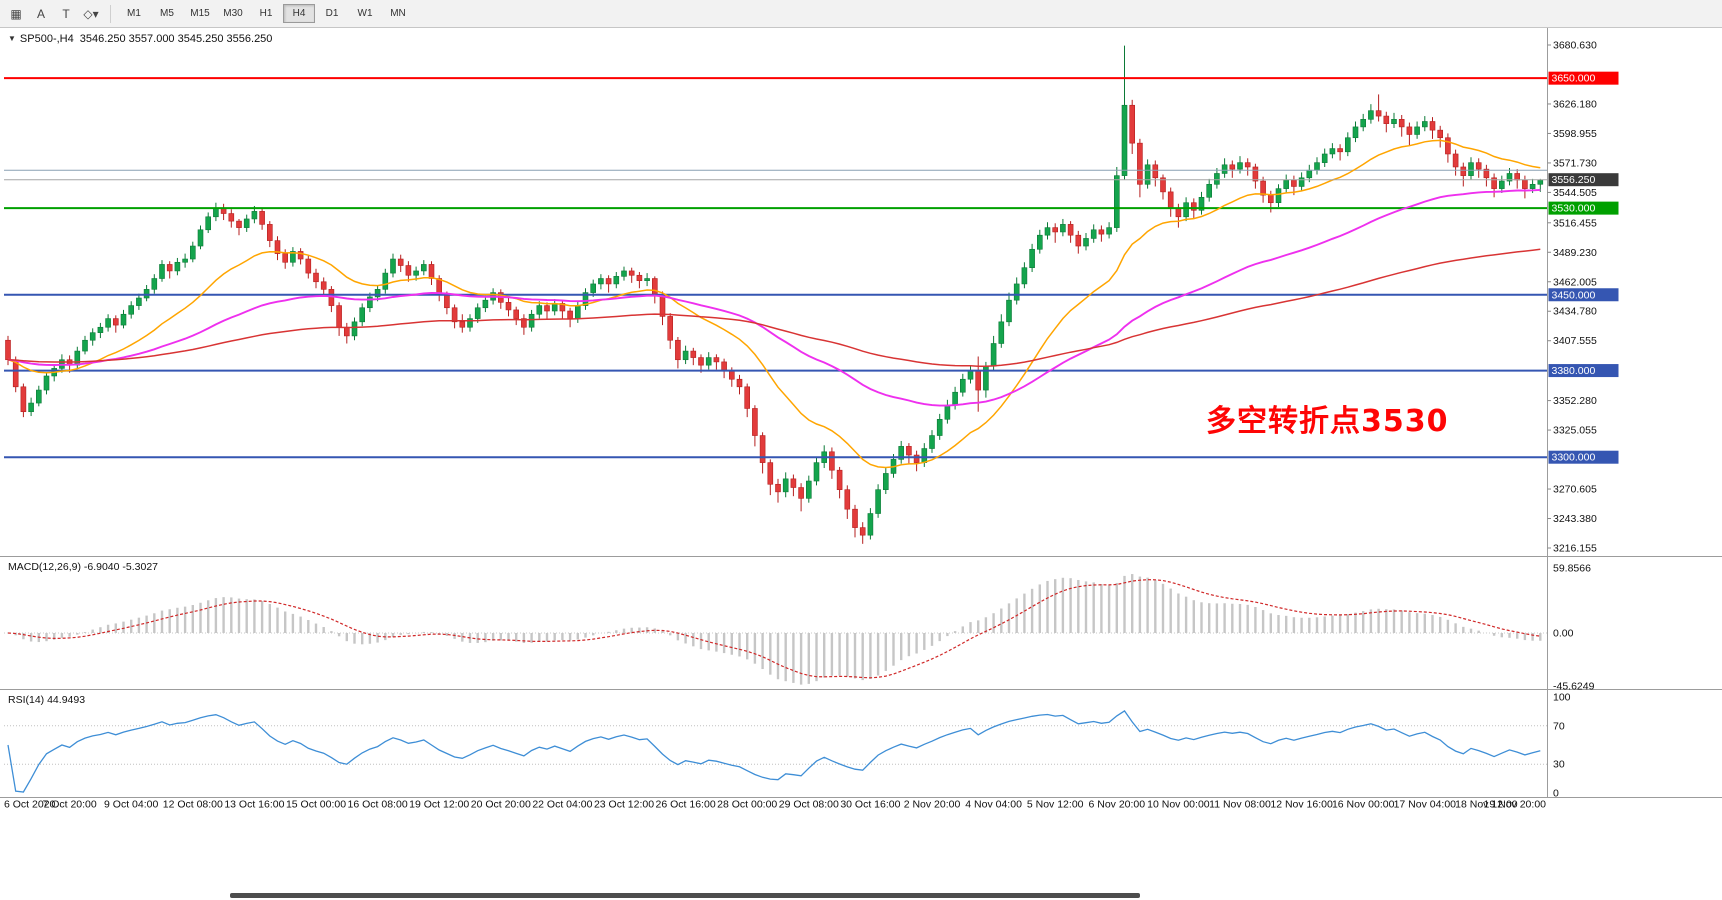 The image size is (1722, 900). Describe the element at coordinates (266, 13) in the screenshot. I see `timeframe-h1: H1` at that location.